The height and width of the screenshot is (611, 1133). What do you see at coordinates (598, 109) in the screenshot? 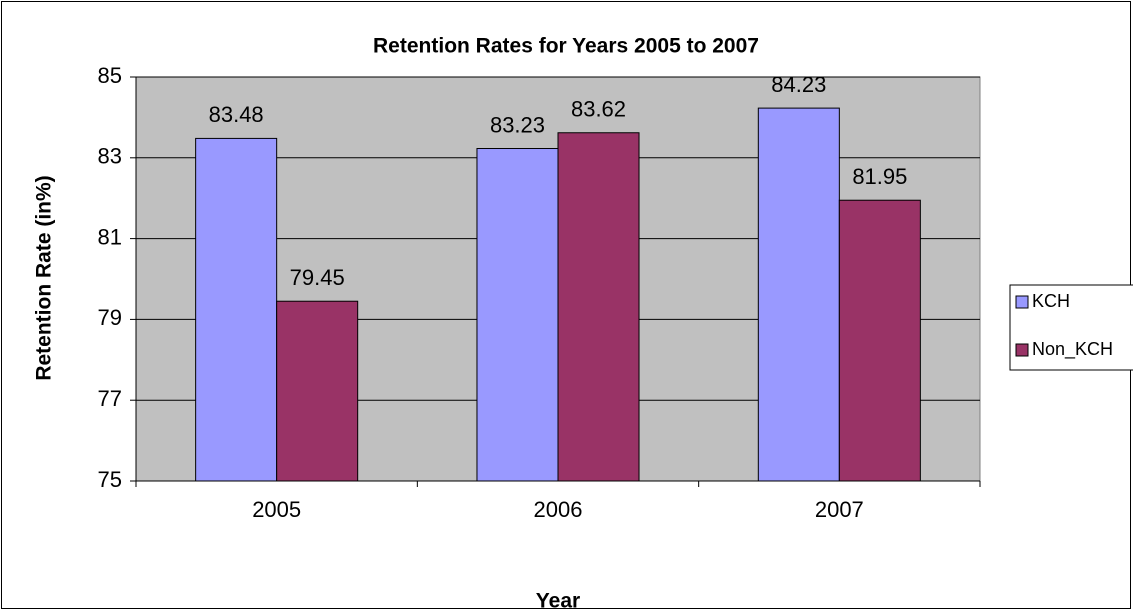
I see `data-label: 83.62` at bounding box center [598, 109].